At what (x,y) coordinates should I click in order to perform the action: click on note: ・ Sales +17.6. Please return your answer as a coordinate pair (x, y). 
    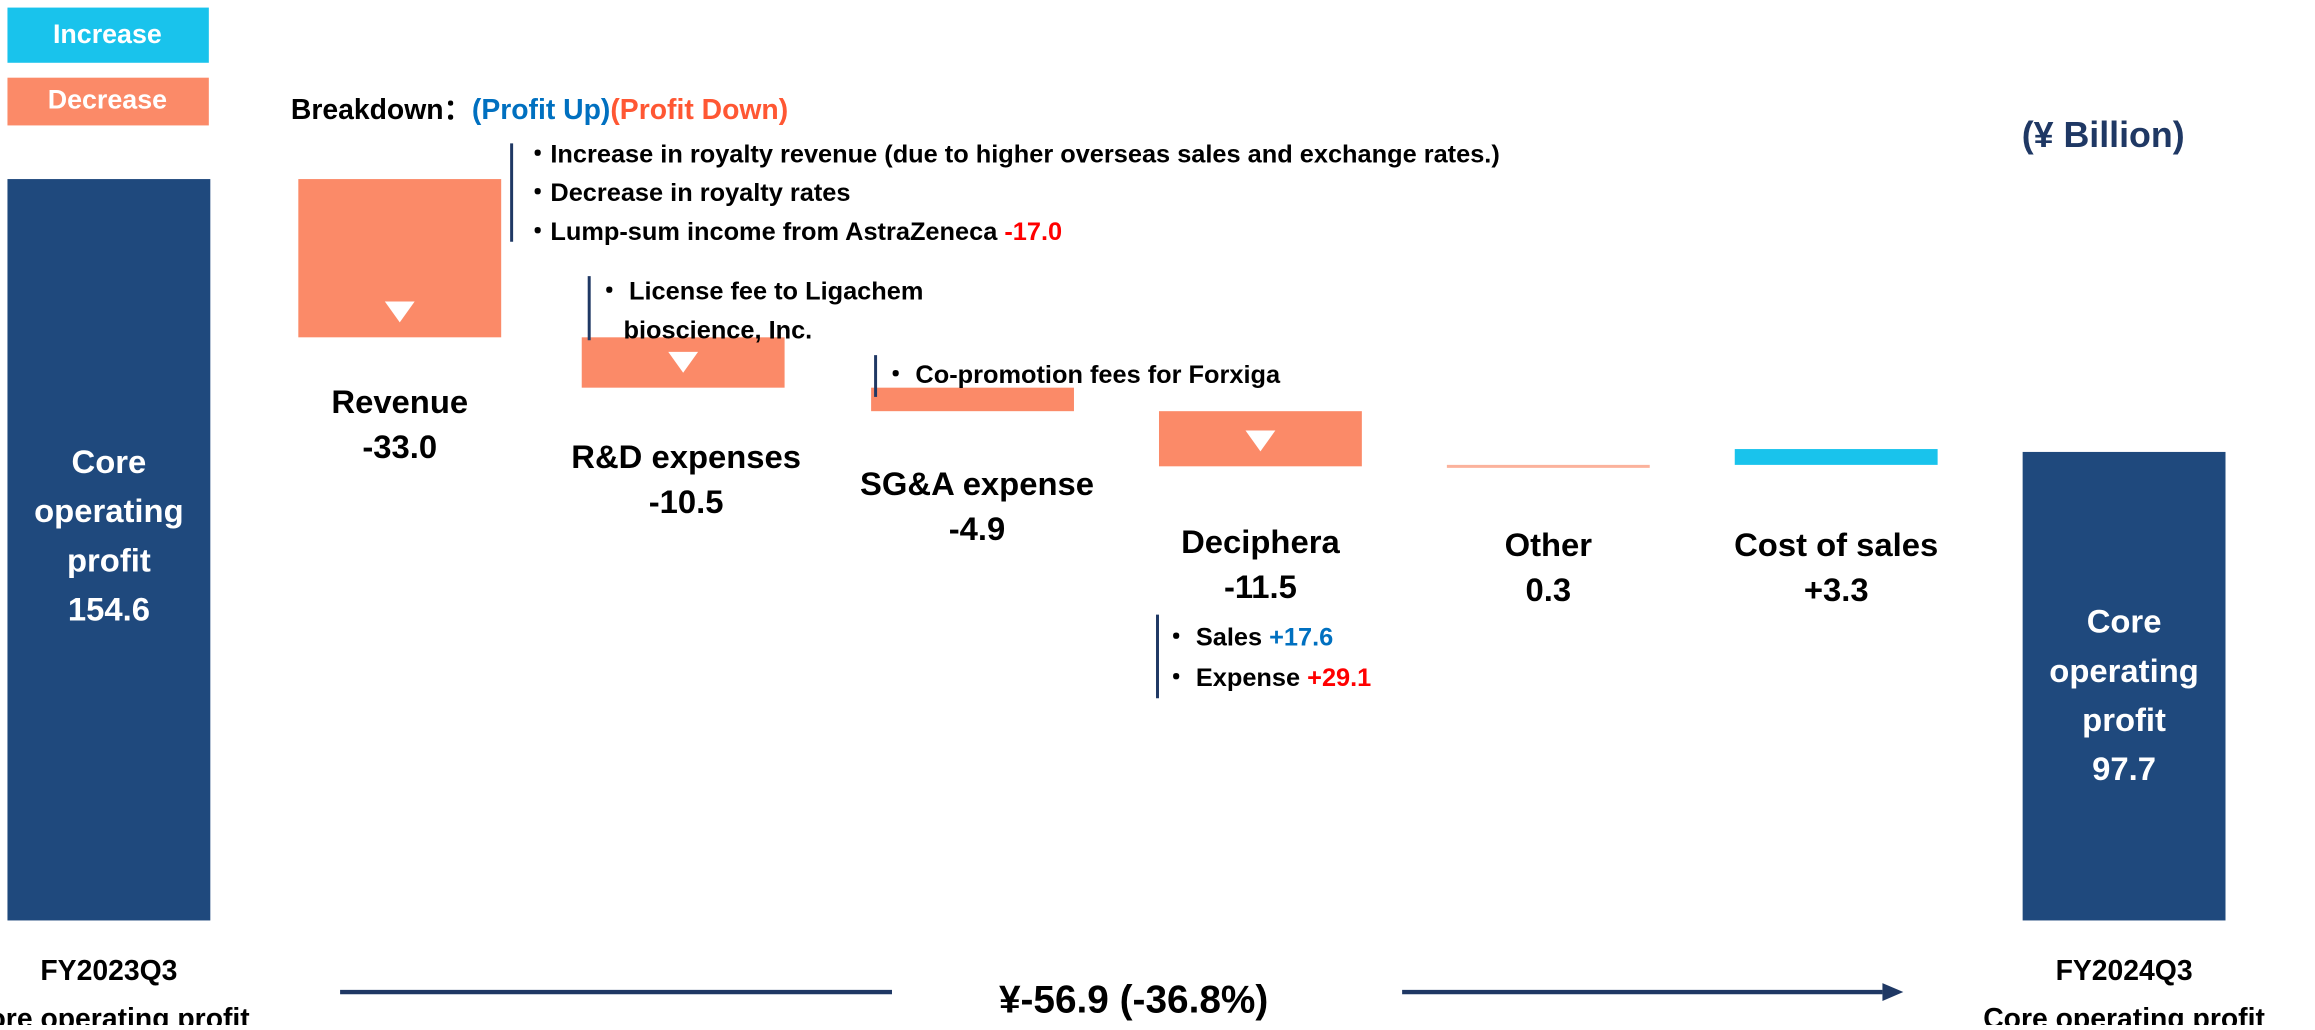
    Looking at the image, I should click on (1248, 637).